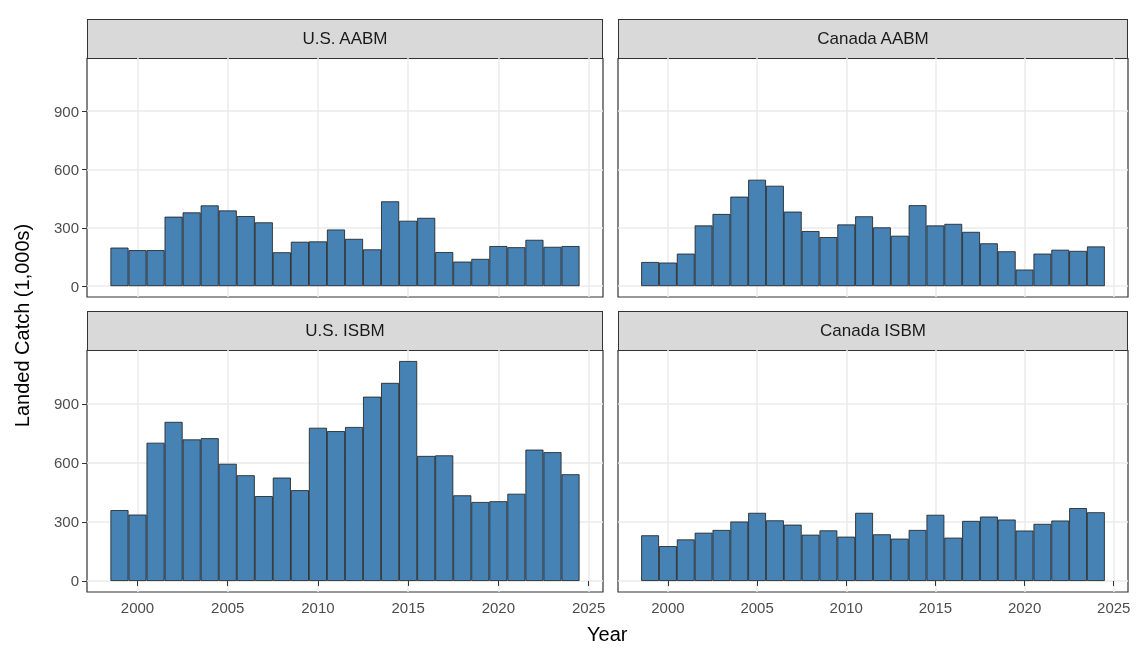 The height and width of the screenshot is (650, 1148). I want to click on y-axis-title: Landed Catch (1,000s), so click(22, 325).